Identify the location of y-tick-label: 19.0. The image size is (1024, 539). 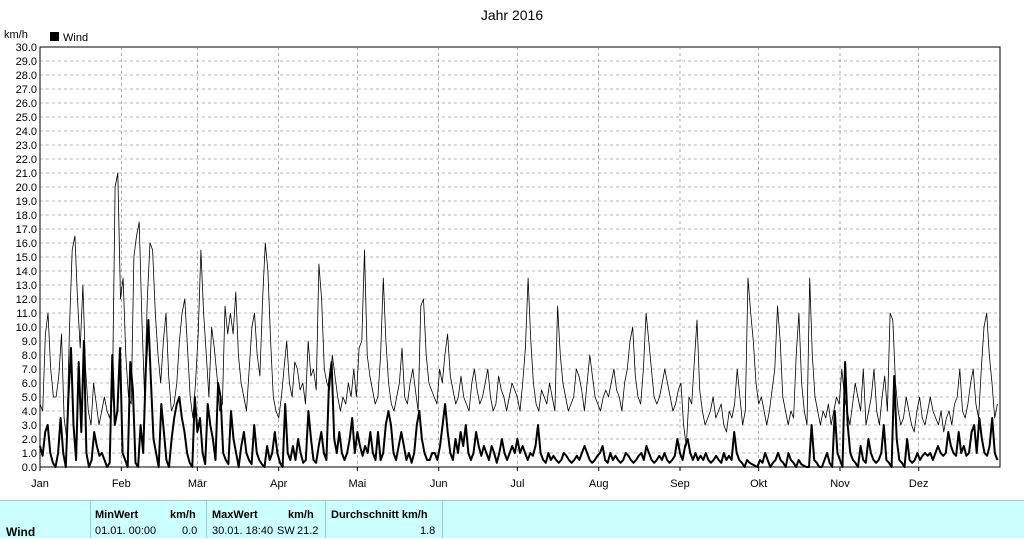
(26, 202).